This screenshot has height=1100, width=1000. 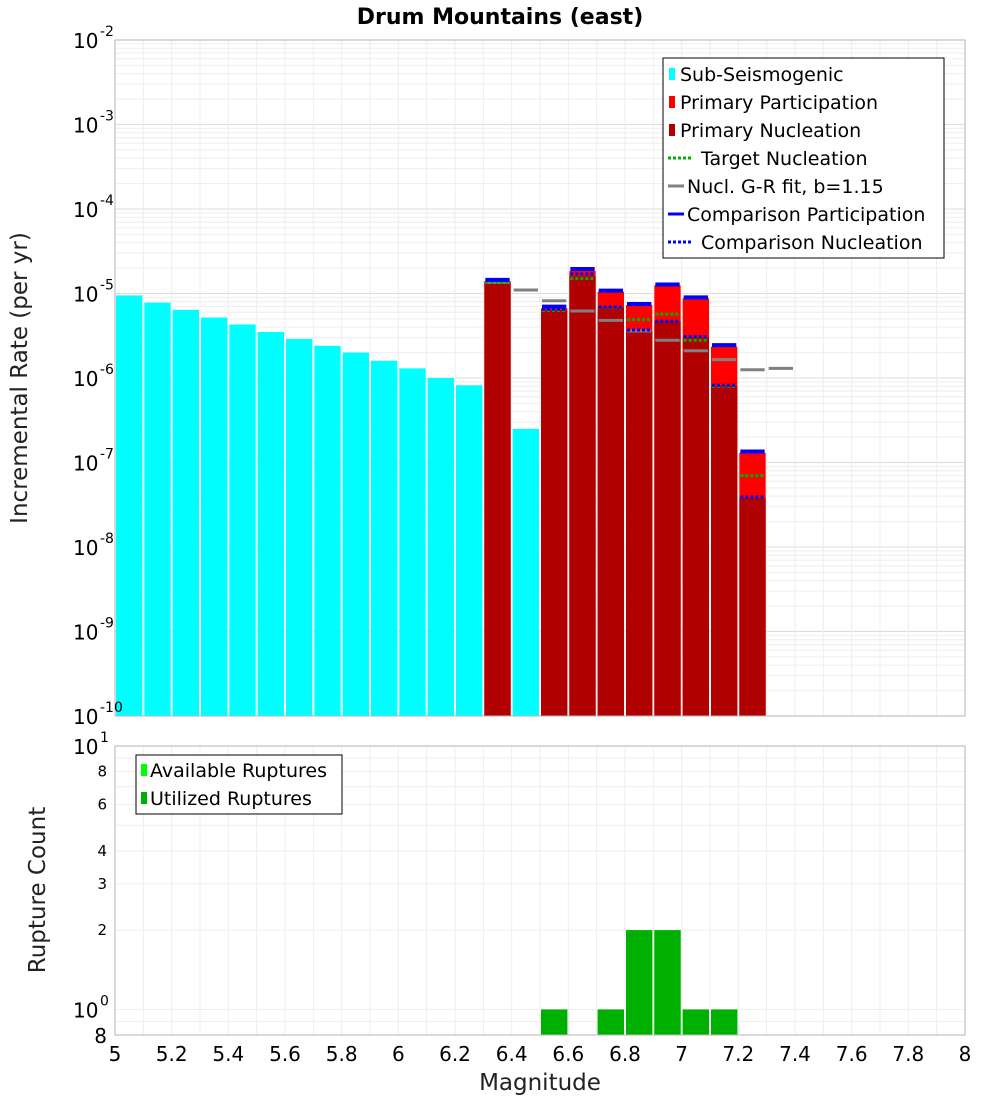 I want to click on top-y-axis-label: Incremental Rate (per yr), so click(x=20, y=378).